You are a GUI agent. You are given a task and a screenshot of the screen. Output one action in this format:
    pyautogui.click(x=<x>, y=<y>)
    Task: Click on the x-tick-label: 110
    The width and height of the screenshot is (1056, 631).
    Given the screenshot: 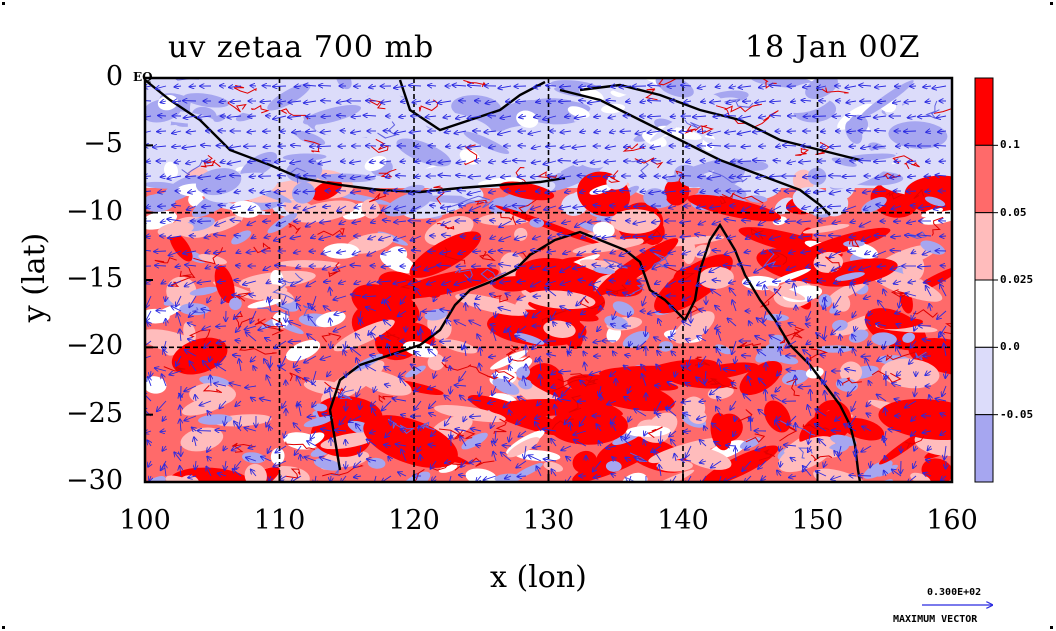 What is the action you would take?
    pyautogui.click(x=279, y=520)
    